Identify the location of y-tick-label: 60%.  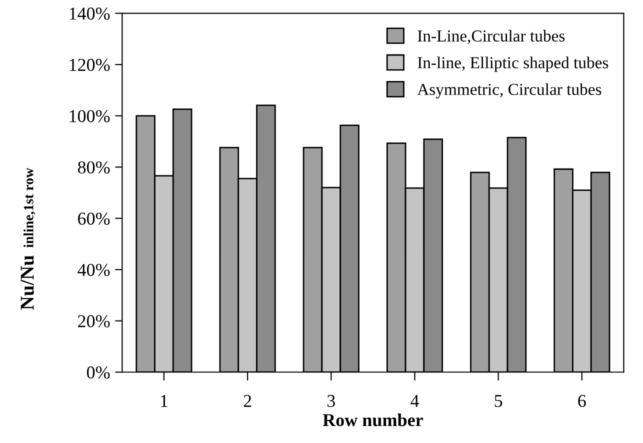
(94, 218).